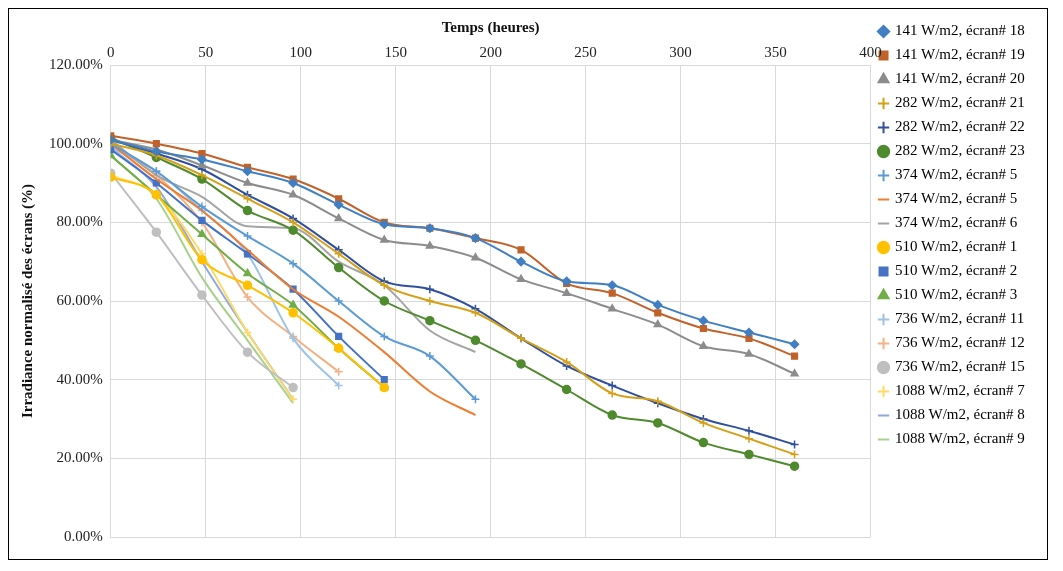 The width and height of the screenshot is (1063, 571). What do you see at coordinates (79, 299) in the screenshot?
I see `y-tick-label: 60.00%` at bounding box center [79, 299].